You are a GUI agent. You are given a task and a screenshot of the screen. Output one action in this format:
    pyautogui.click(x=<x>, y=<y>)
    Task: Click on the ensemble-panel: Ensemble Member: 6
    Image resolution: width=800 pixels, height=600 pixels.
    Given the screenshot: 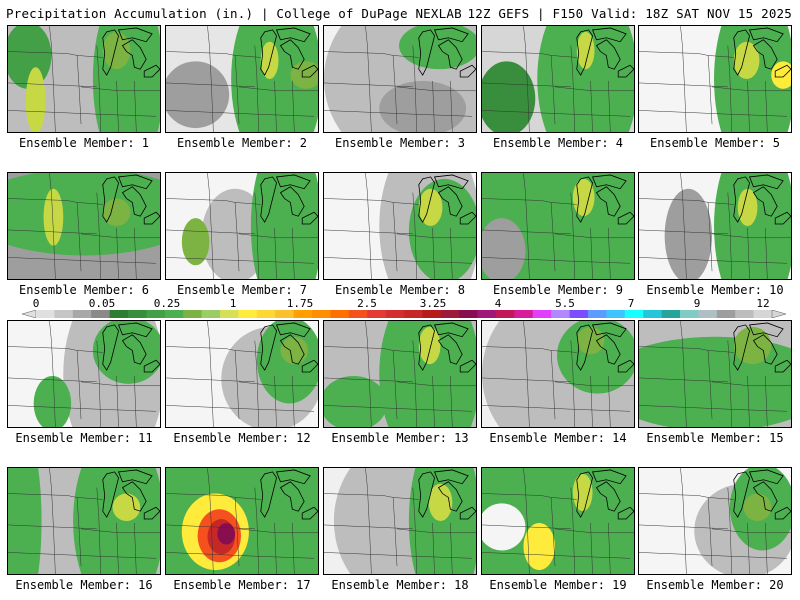 What is the action you would take?
    pyautogui.click(x=84, y=234)
    